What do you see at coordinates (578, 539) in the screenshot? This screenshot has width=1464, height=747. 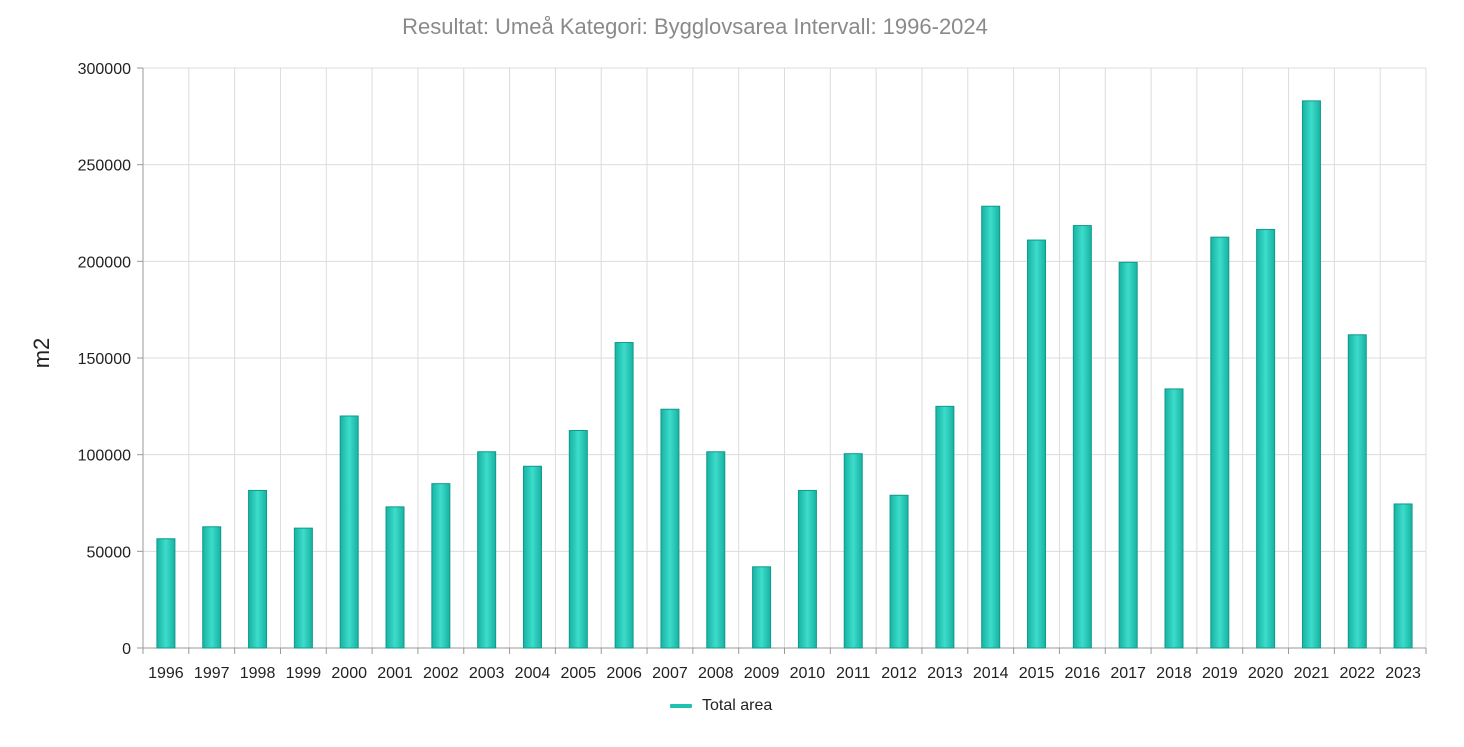 I see `bar-2005` at bounding box center [578, 539].